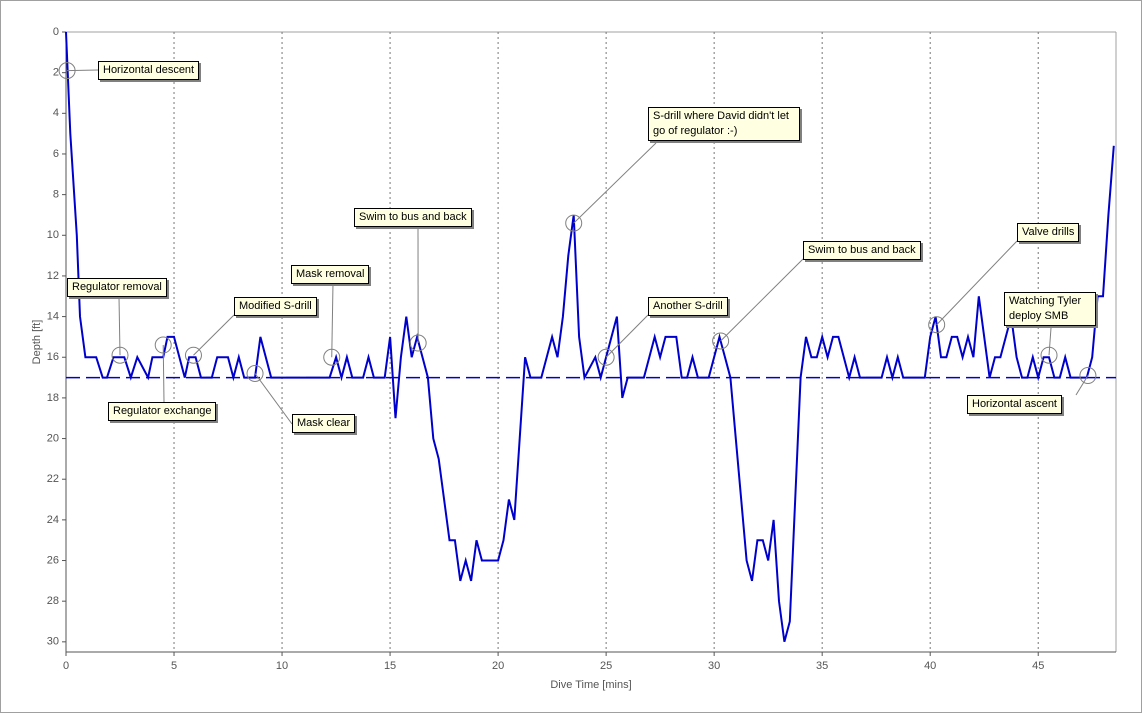 The height and width of the screenshot is (713, 1142). I want to click on y-tick-label: 8, so click(56, 195).